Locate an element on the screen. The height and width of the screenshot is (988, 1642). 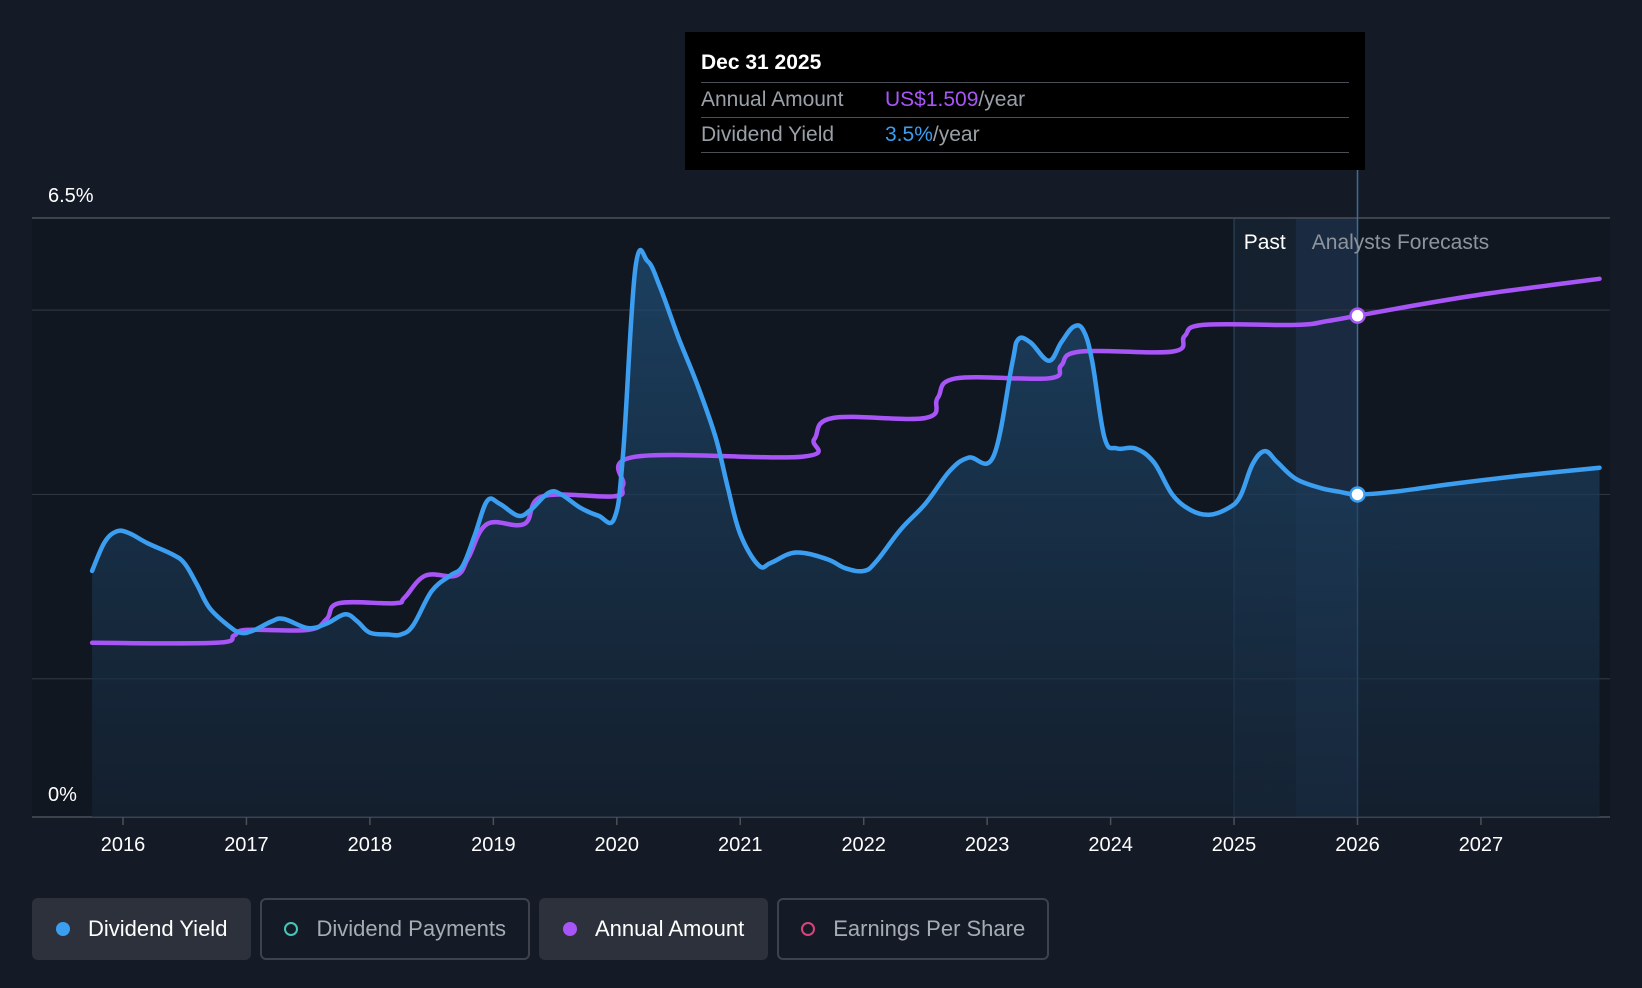
legend-earnings-per-share-button: Earnings Per Share is located at coordinates (913, 929).